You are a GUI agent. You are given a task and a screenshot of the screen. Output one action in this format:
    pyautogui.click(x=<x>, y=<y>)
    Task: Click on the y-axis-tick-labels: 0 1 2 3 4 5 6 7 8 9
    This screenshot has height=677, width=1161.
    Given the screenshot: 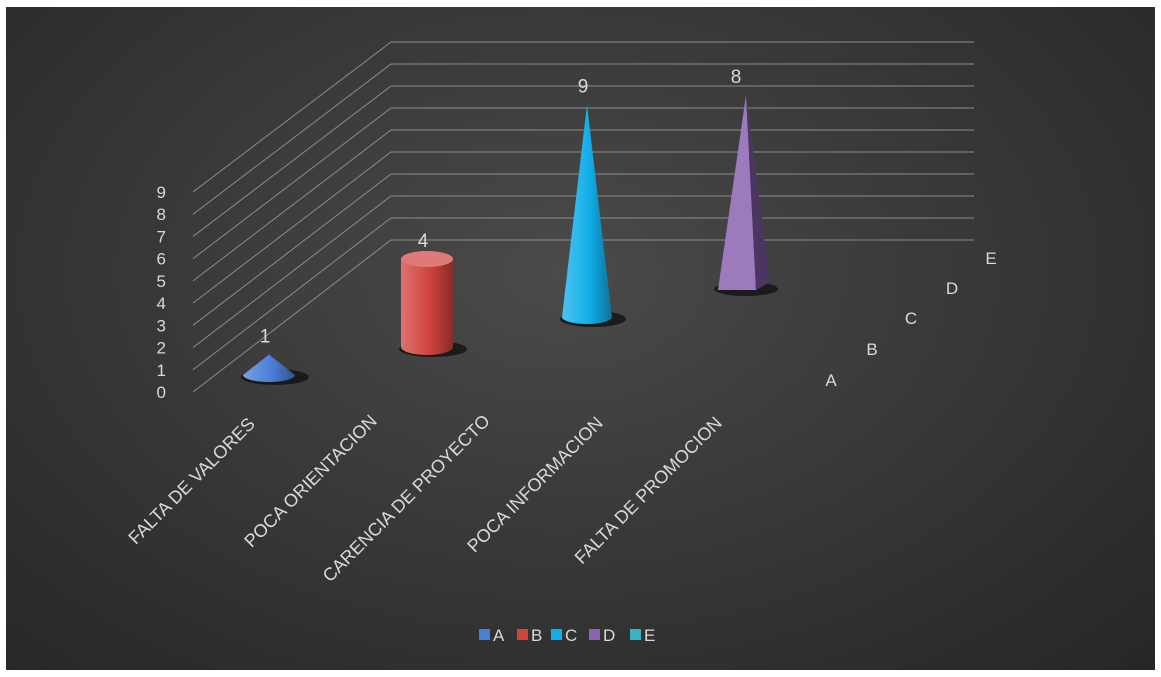 What is the action you would take?
    pyautogui.click(x=161, y=292)
    